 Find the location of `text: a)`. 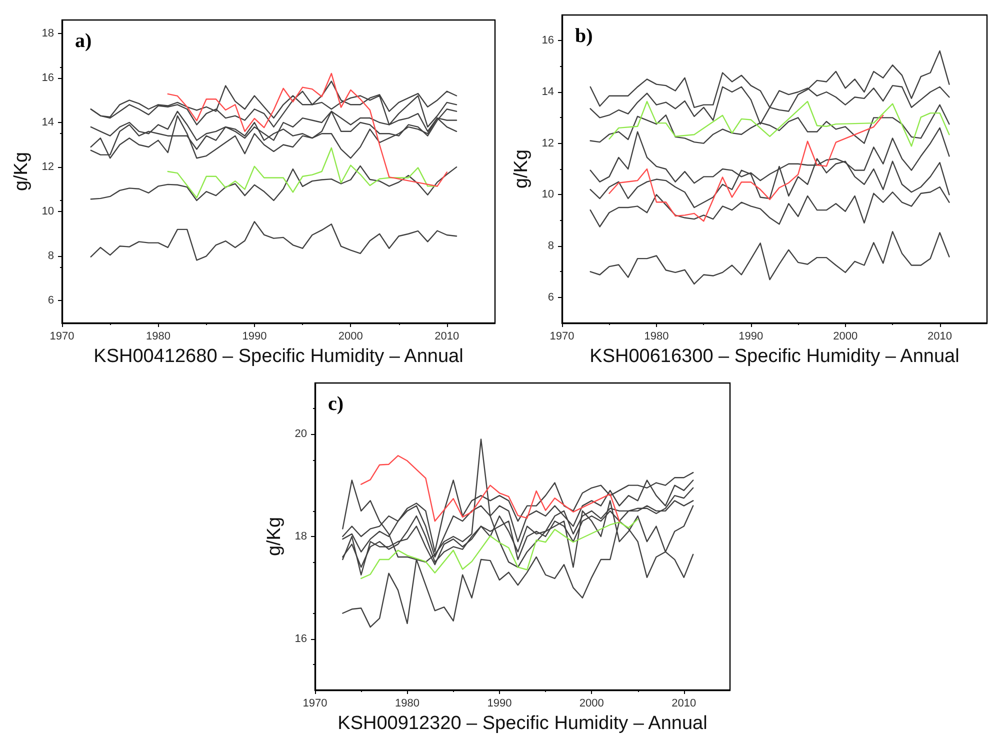

text: a) is located at coordinates (83, 41).